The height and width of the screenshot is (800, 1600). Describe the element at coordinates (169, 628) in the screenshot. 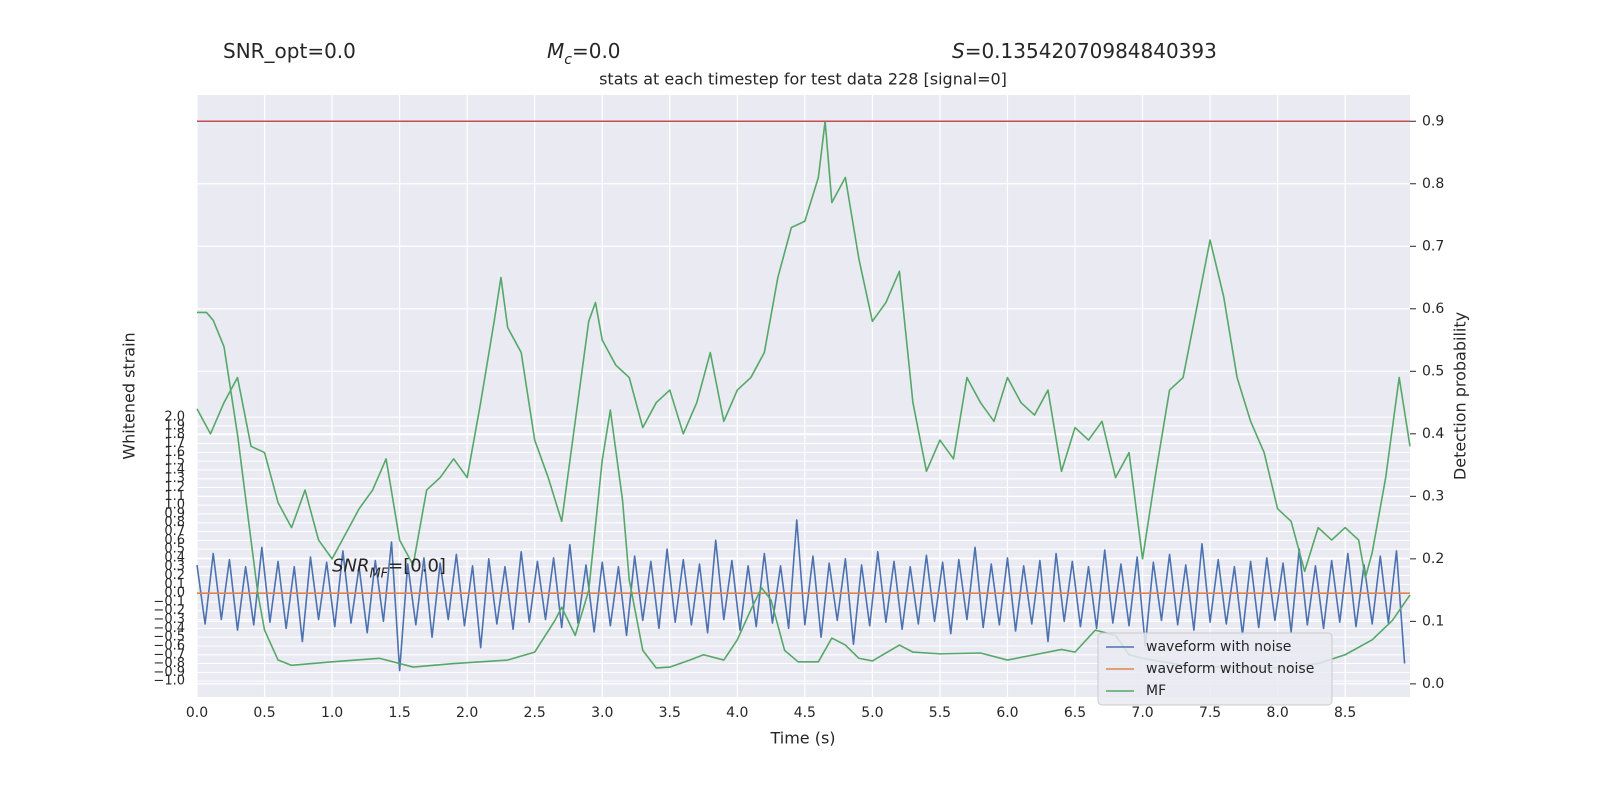

I see `y-tick-label: −0.4` at that location.